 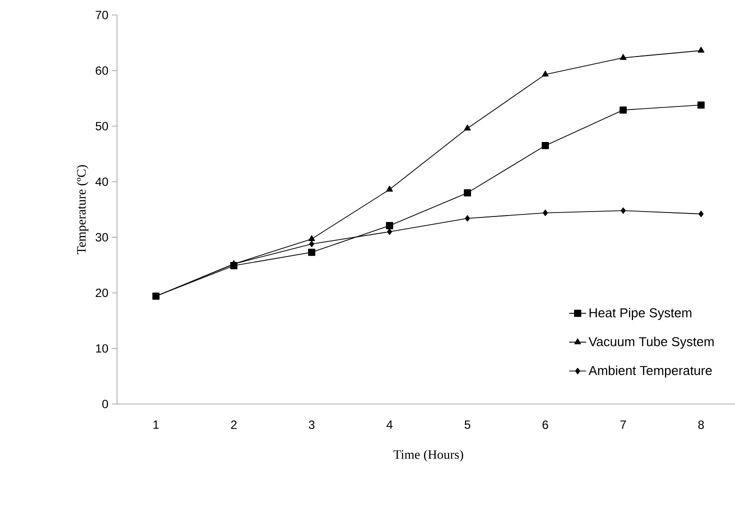 I want to click on x-tick-label: 7, so click(x=623, y=424).